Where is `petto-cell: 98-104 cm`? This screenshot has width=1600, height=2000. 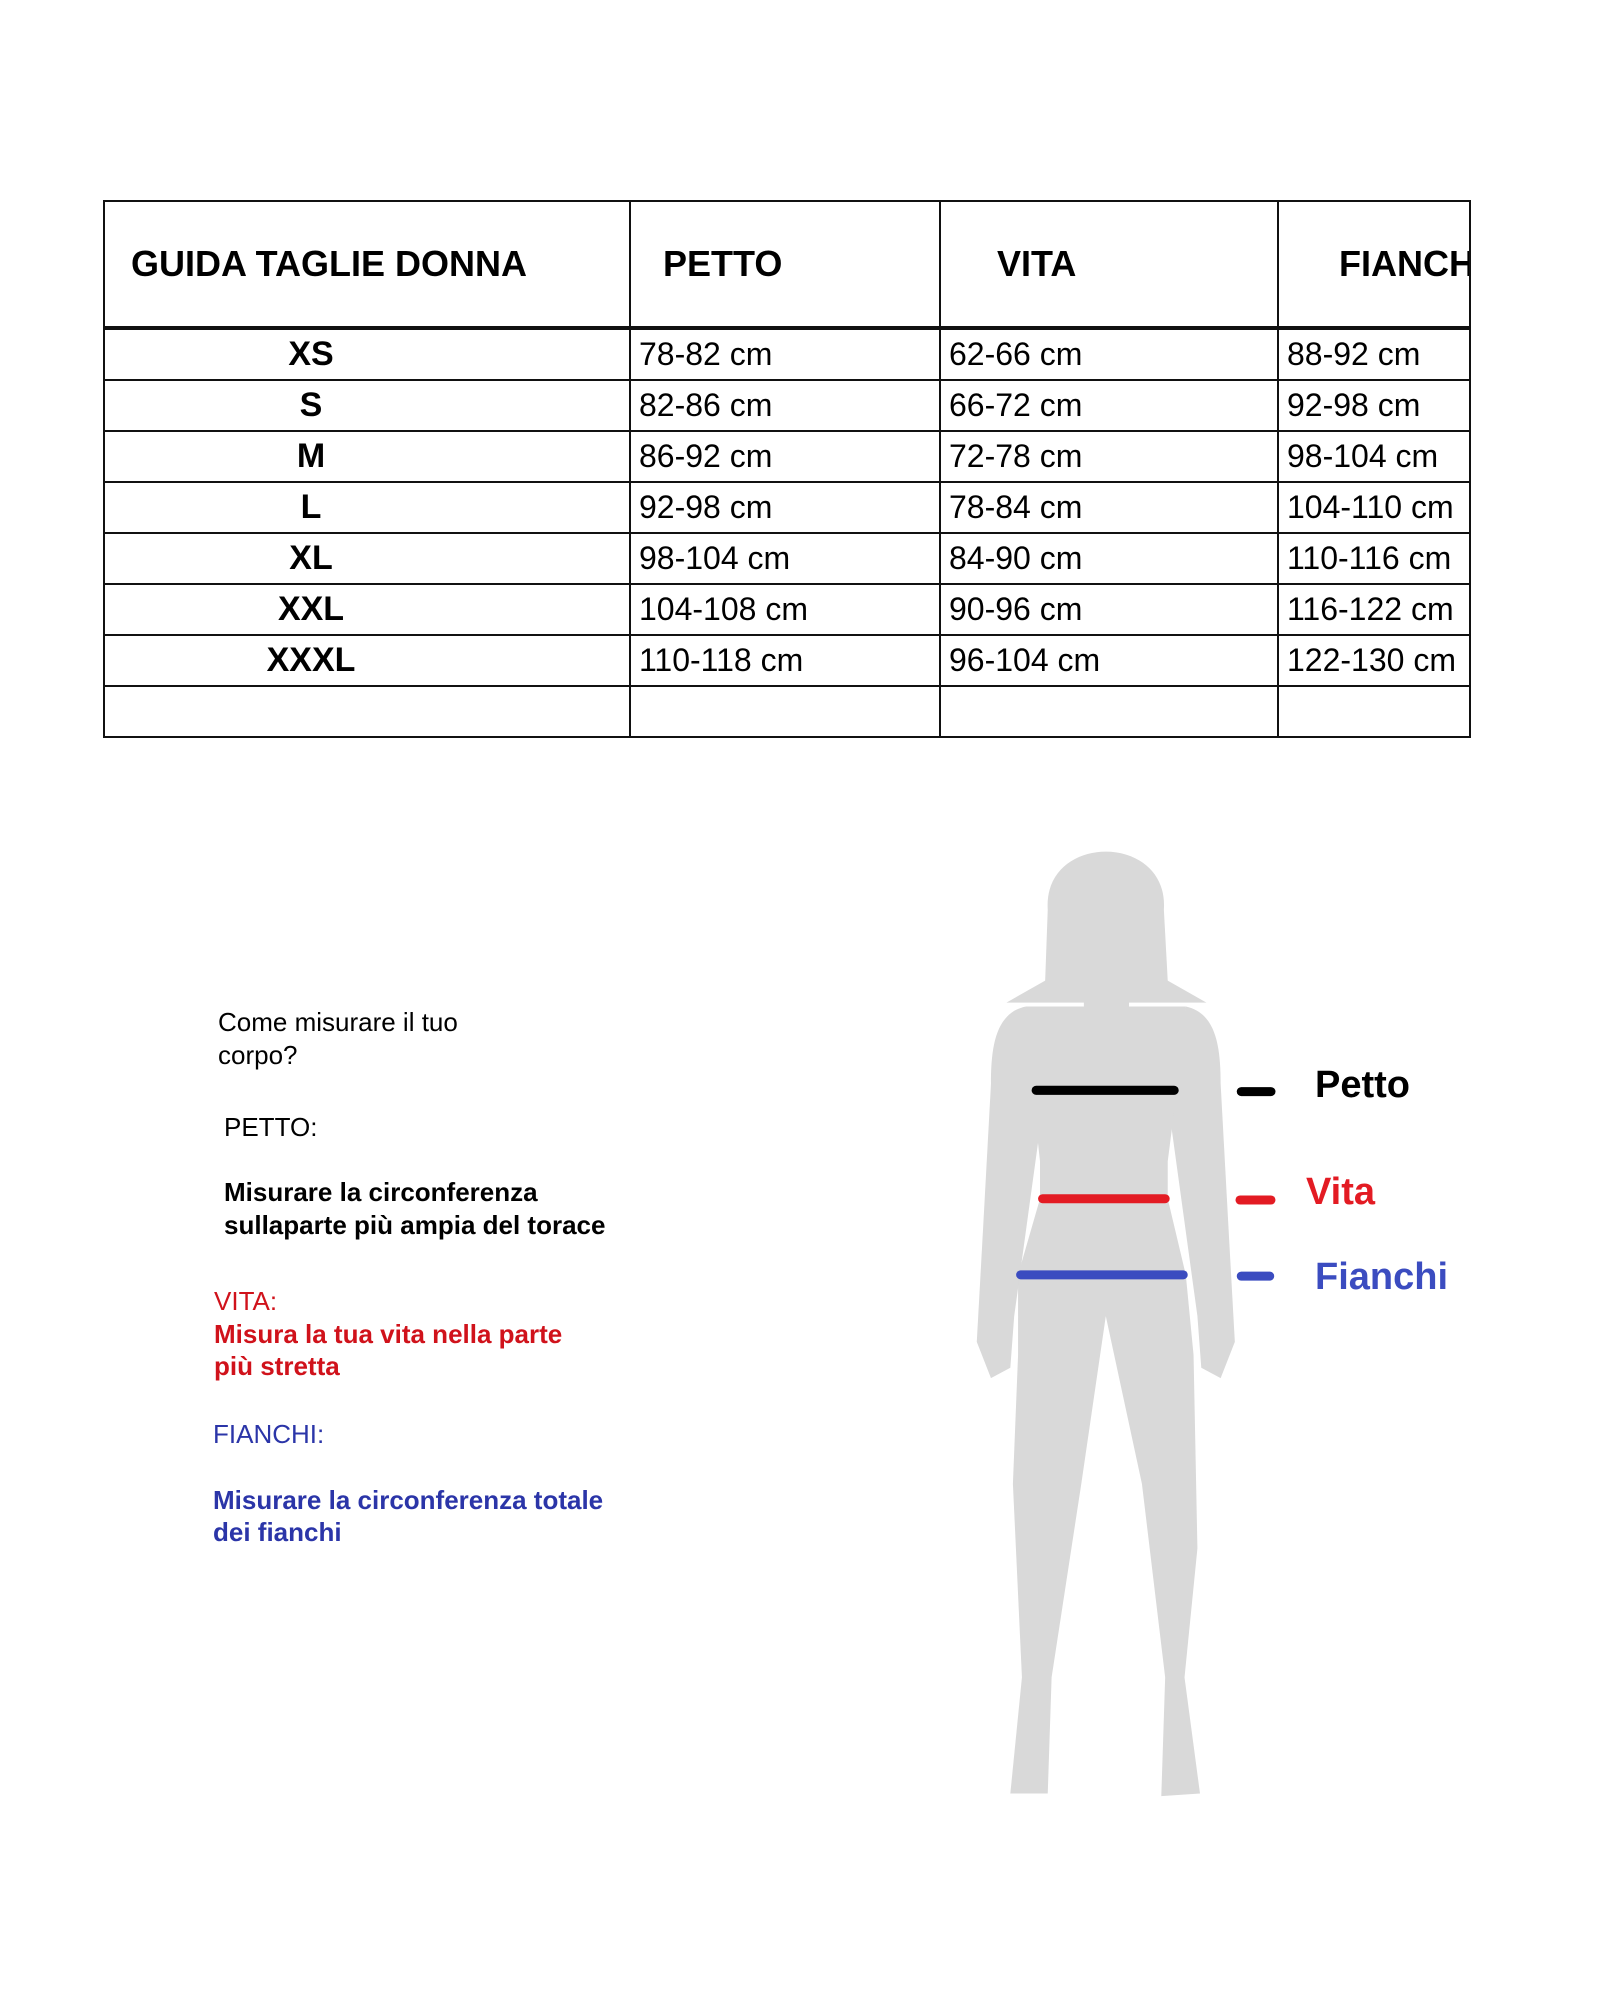
petto-cell: 98-104 cm is located at coordinates (785, 558).